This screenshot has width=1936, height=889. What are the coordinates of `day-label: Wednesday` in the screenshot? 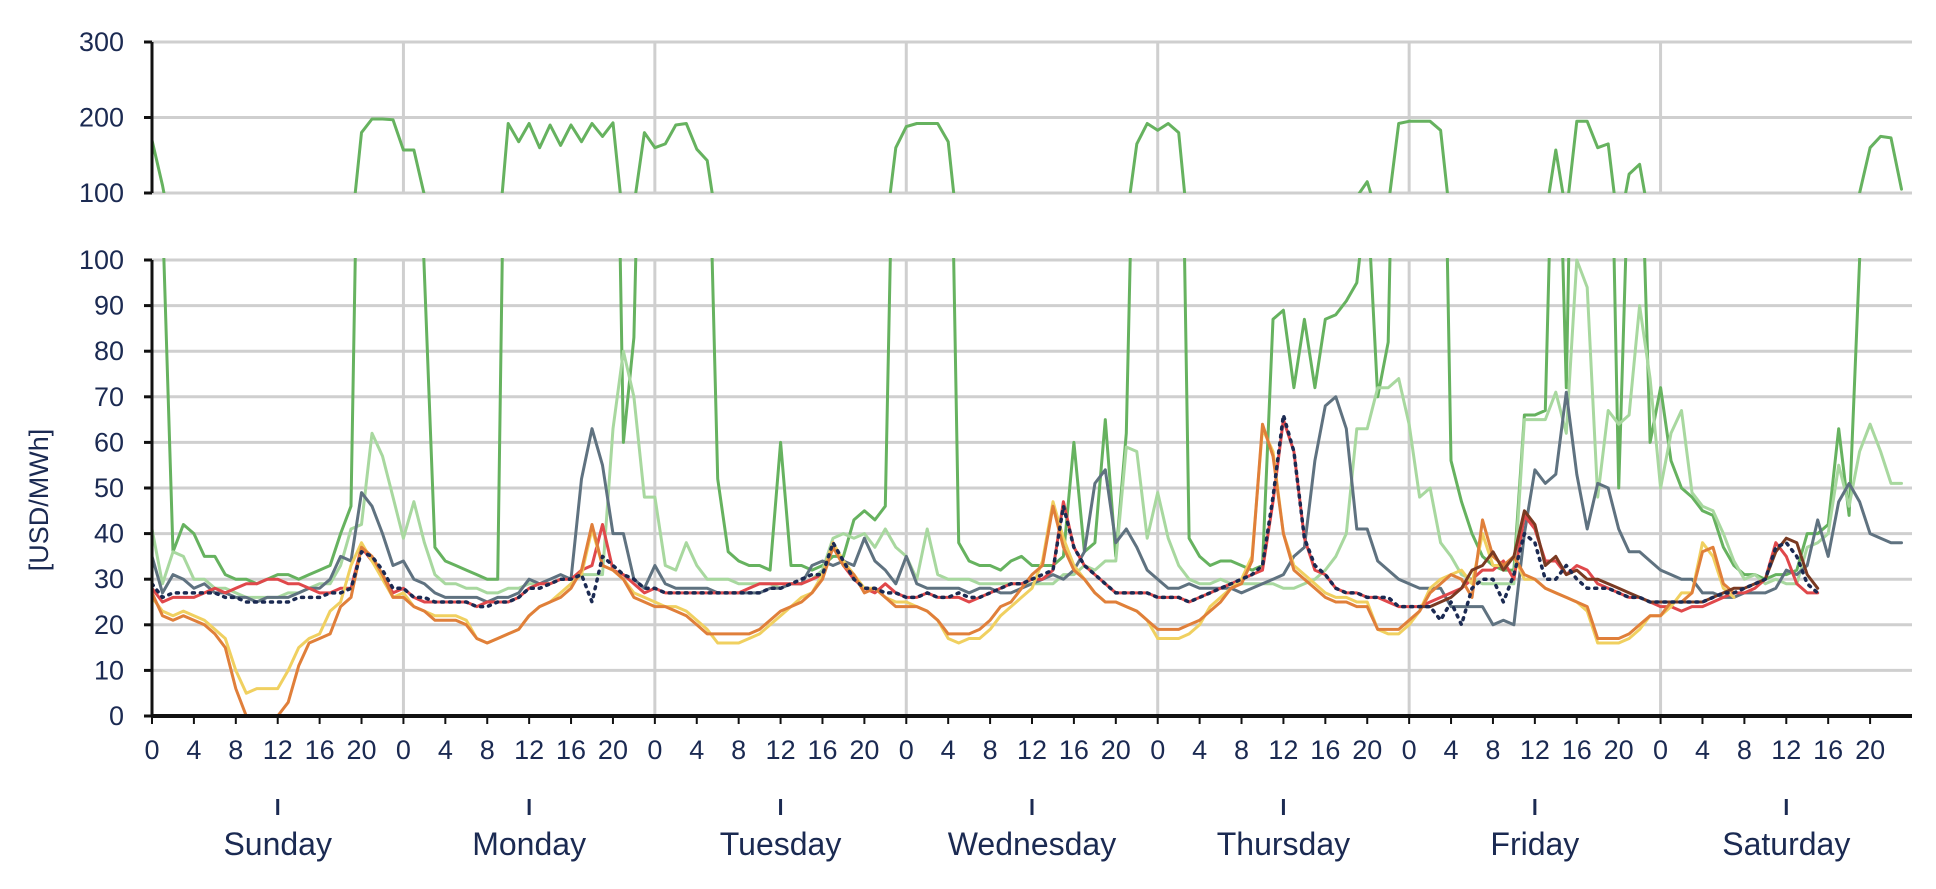 It's located at (1032, 844).